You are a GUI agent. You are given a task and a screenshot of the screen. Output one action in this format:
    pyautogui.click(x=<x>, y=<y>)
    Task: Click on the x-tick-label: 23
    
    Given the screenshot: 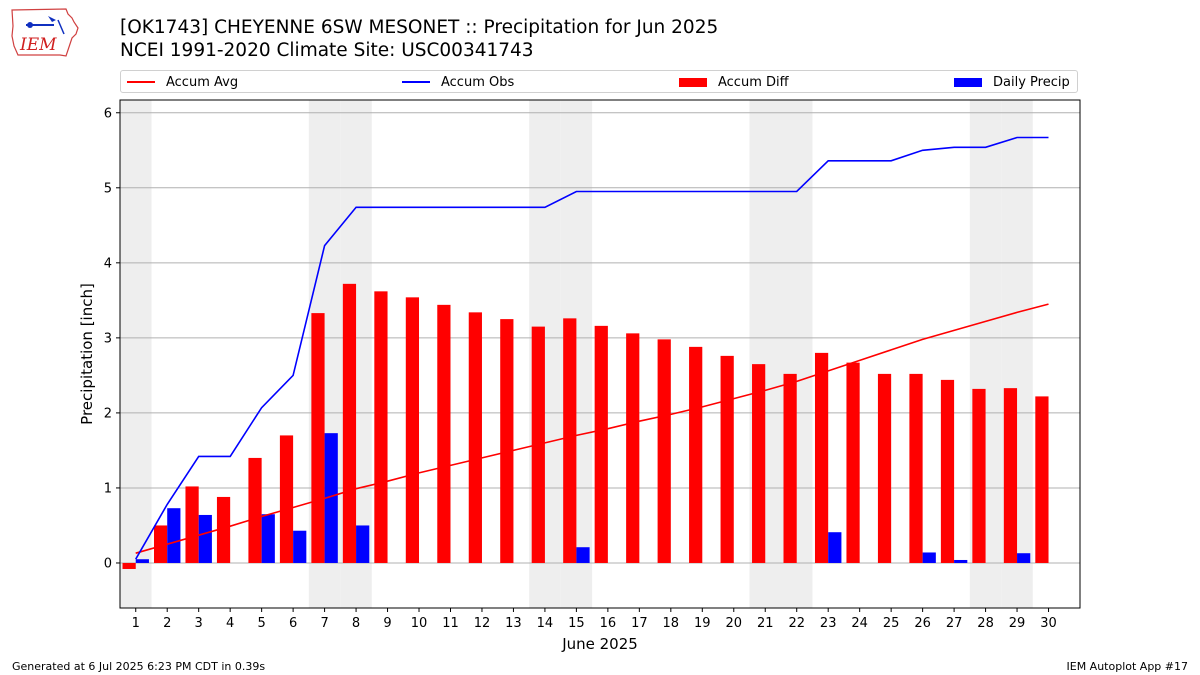 What is the action you would take?
    pyautogui.click(x=828, y=623)
    